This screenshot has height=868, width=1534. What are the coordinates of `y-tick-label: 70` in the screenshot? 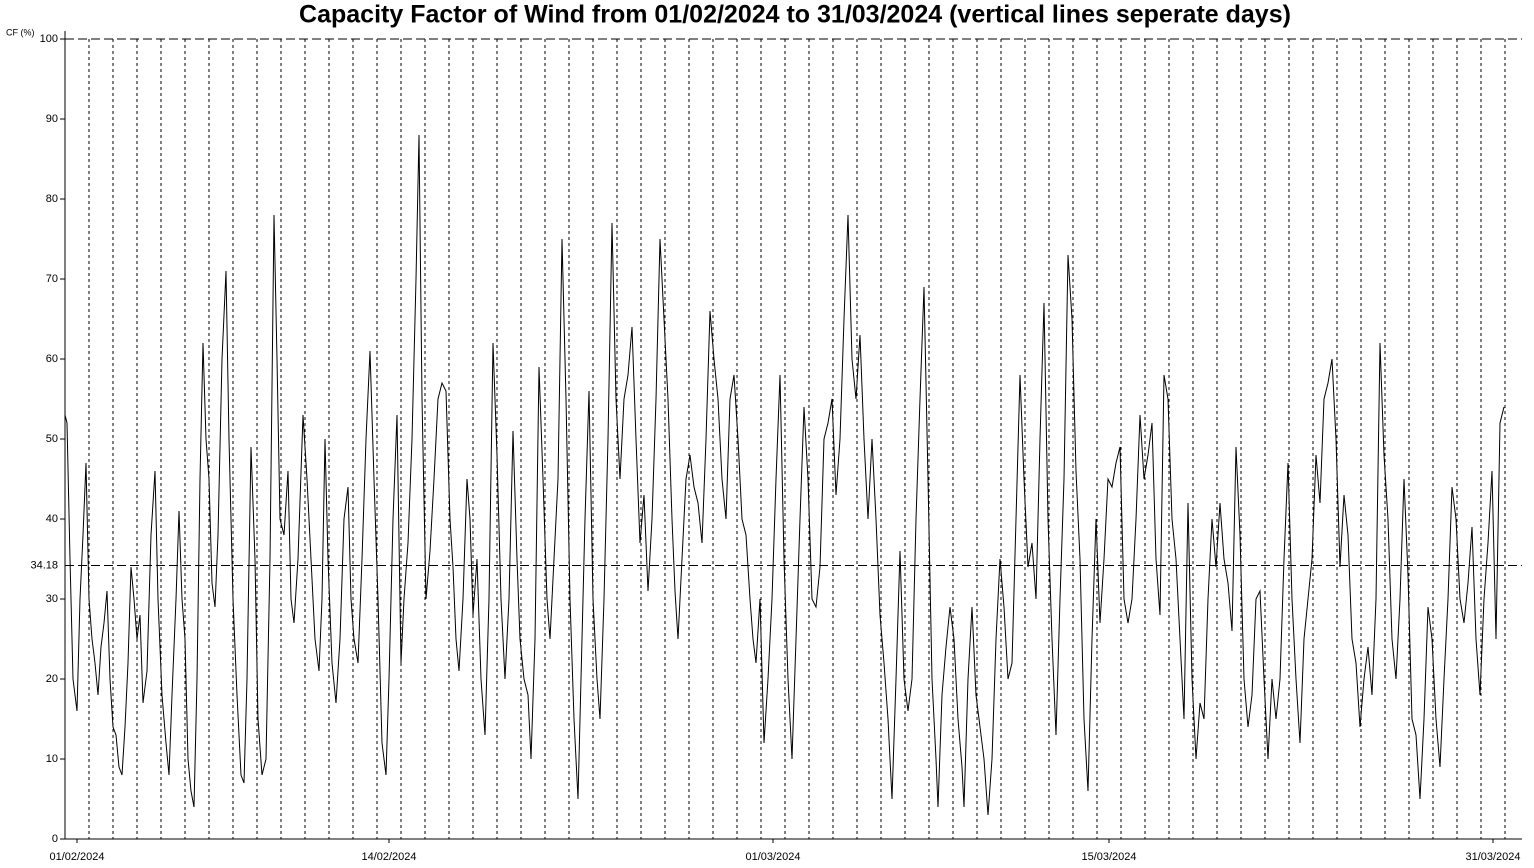 It's located at (52, 279).